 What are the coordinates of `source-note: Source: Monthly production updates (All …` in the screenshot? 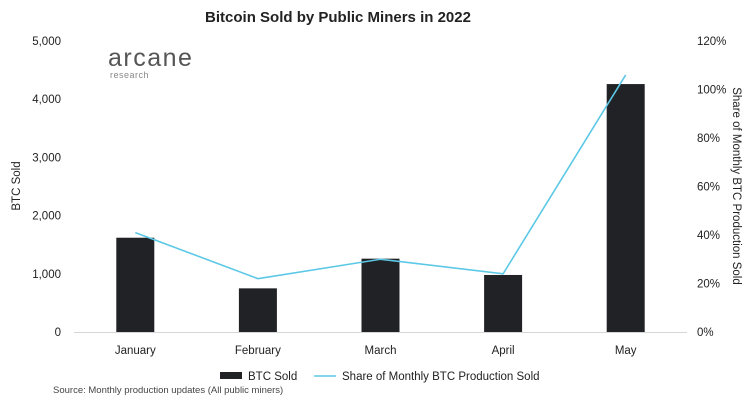 It's located at (168, 390).